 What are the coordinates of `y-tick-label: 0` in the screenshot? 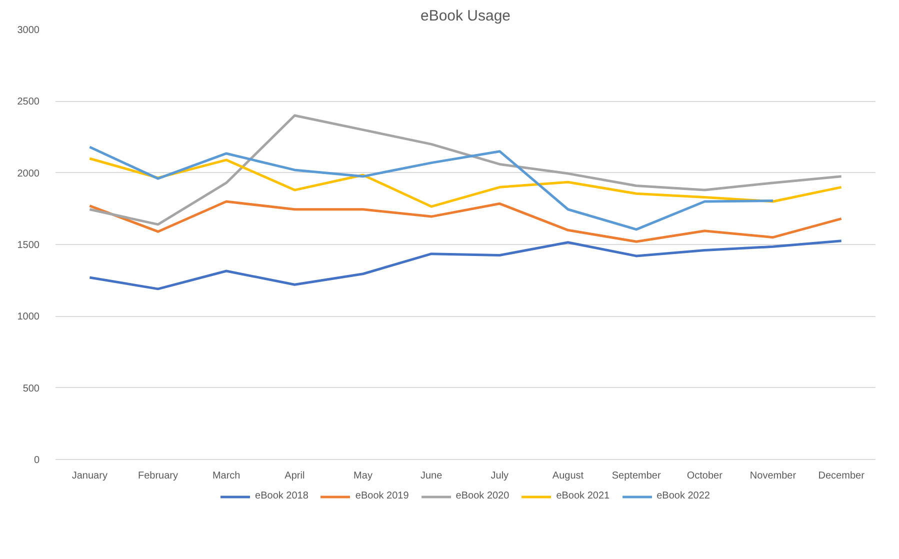 It's located at (37, 460).